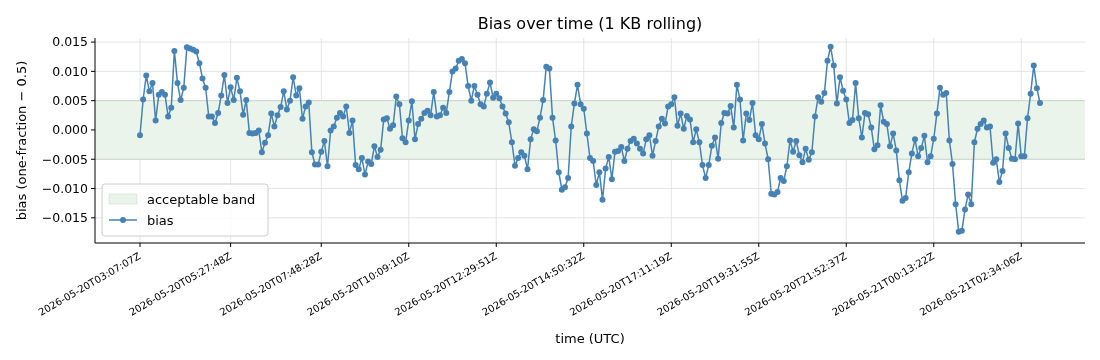 Image resolution: width=1100 pixels, height=360 pixels. Describe the element at coordinates (590, 338) in the screenshot. I see `x-axis-title: time (UTC)` at that location.